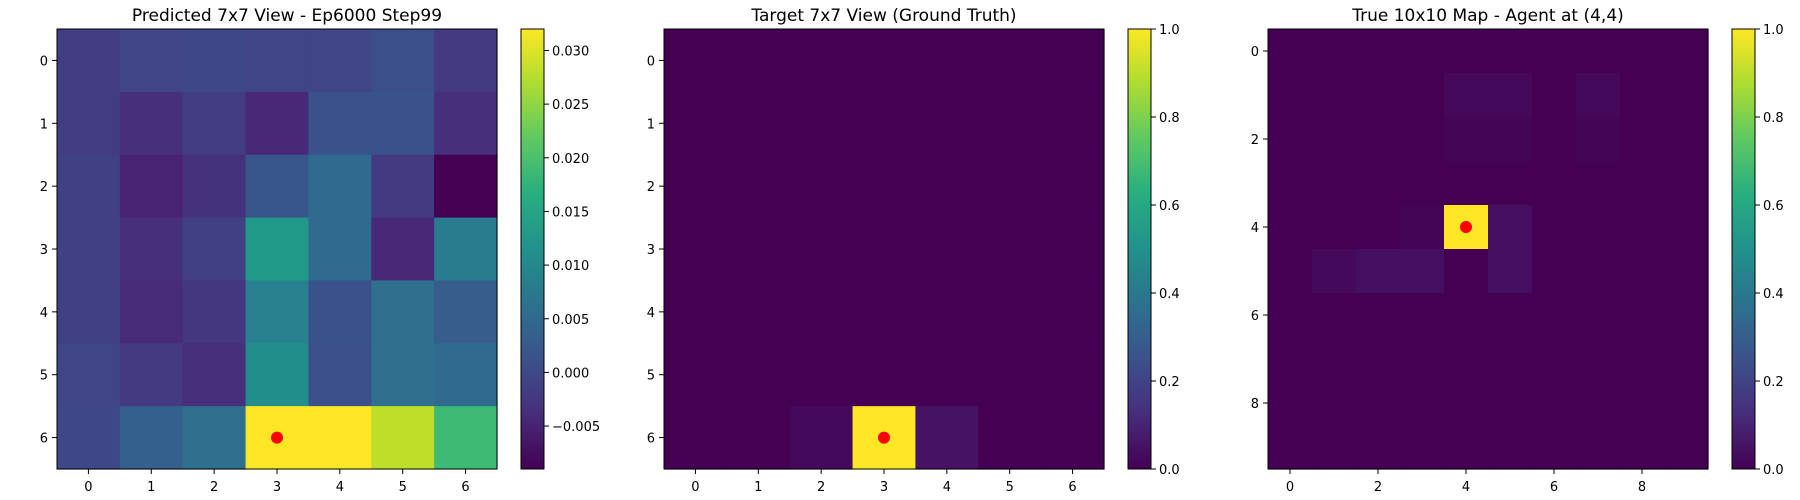 This screenshot has height=500, width=1800. What do you see at coordinates (570, 212) in the screenshot?
I see `colorbar-tick-label: 0.015` at bounding box center [570, 212].